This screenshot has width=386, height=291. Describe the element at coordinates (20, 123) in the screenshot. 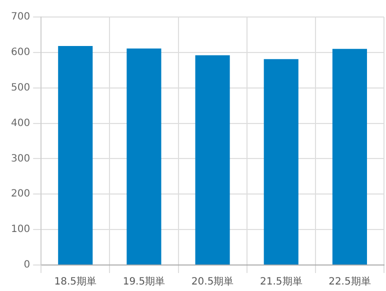

I see `y-tick-label: 400` at that location.